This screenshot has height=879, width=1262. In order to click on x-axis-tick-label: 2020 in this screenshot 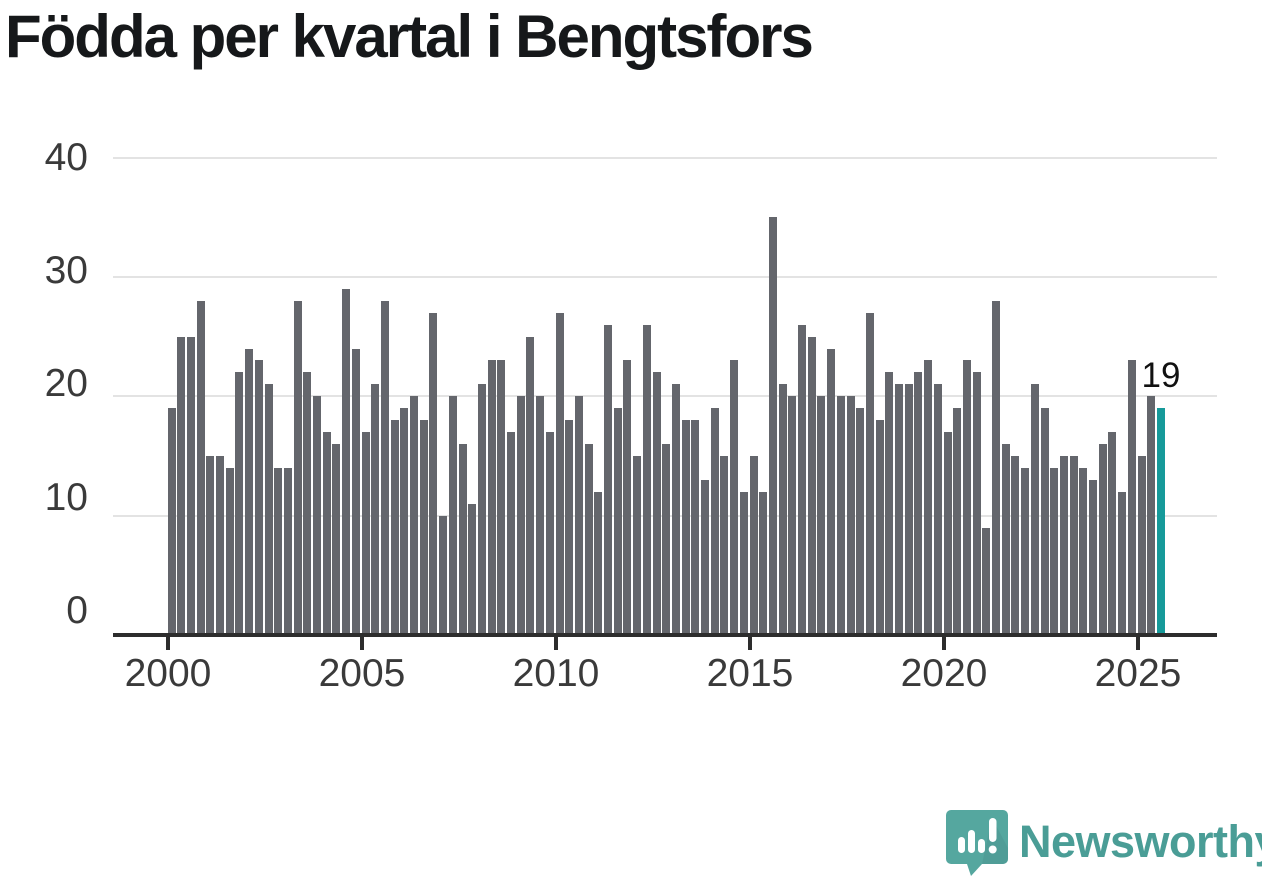, I will do `click(944, 673)`.